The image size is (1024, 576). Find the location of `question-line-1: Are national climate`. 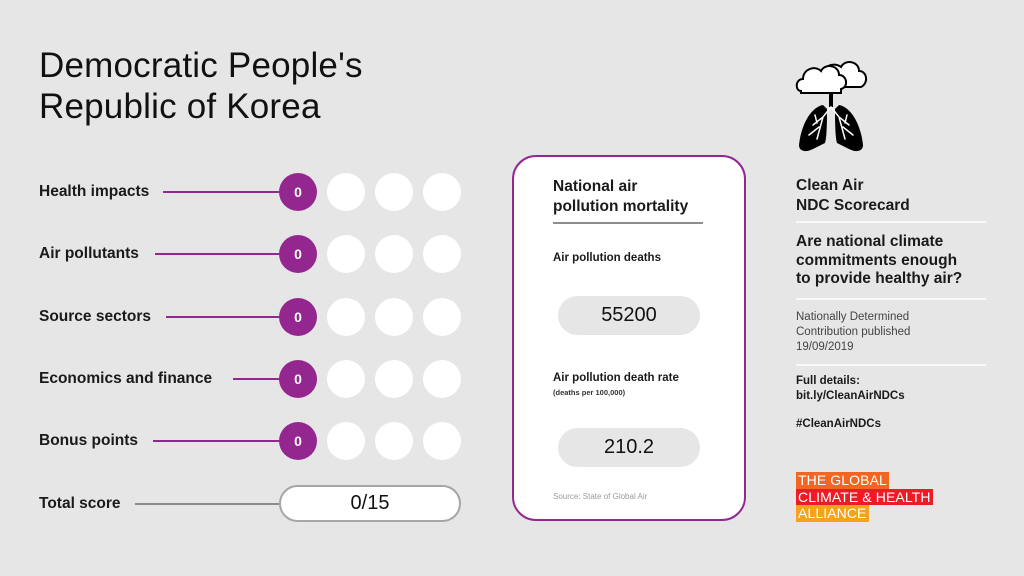

question-line-1: Are national climate is located at coordinates (870, 241).